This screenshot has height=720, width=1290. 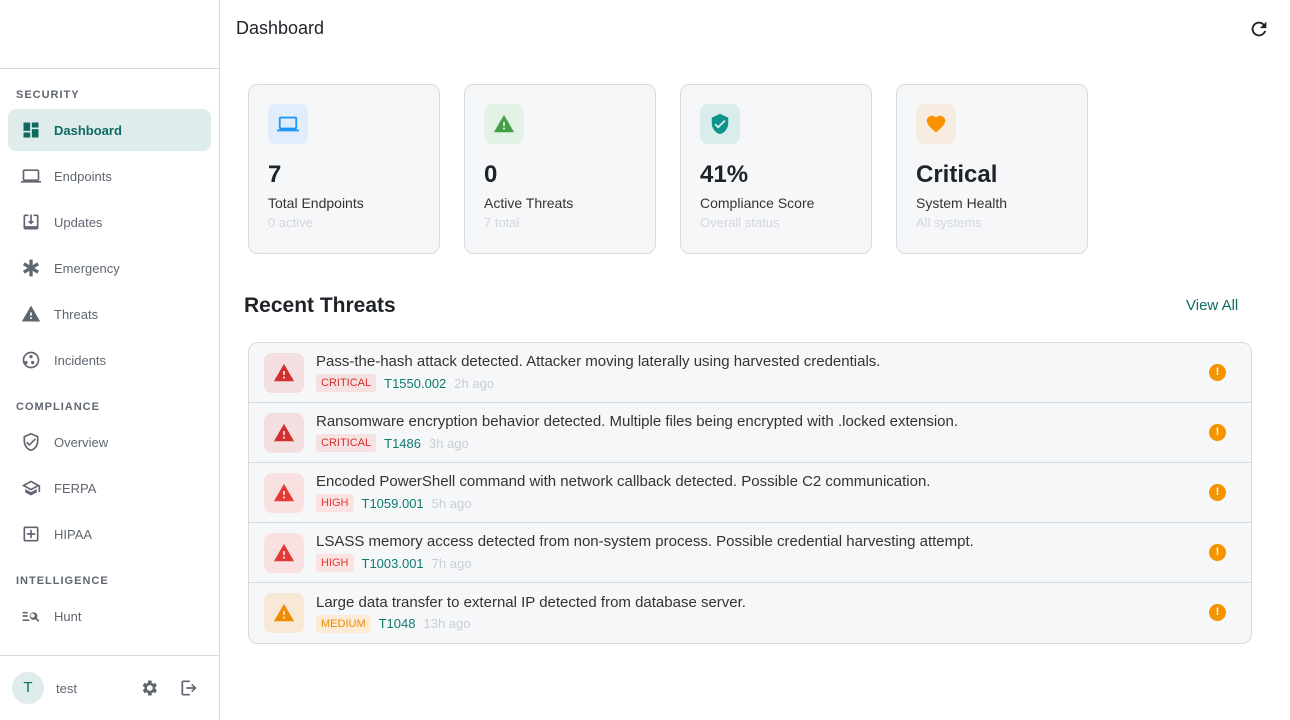 What do you see at coordinates (189, 688) in the screenshot?
I see `logout-icon` at bounding box center [189, 688].